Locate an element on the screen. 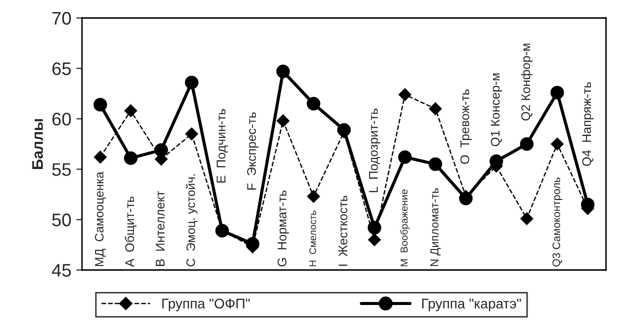  x-tick-label: МД Самооценка is located at coordinates (100, 219).